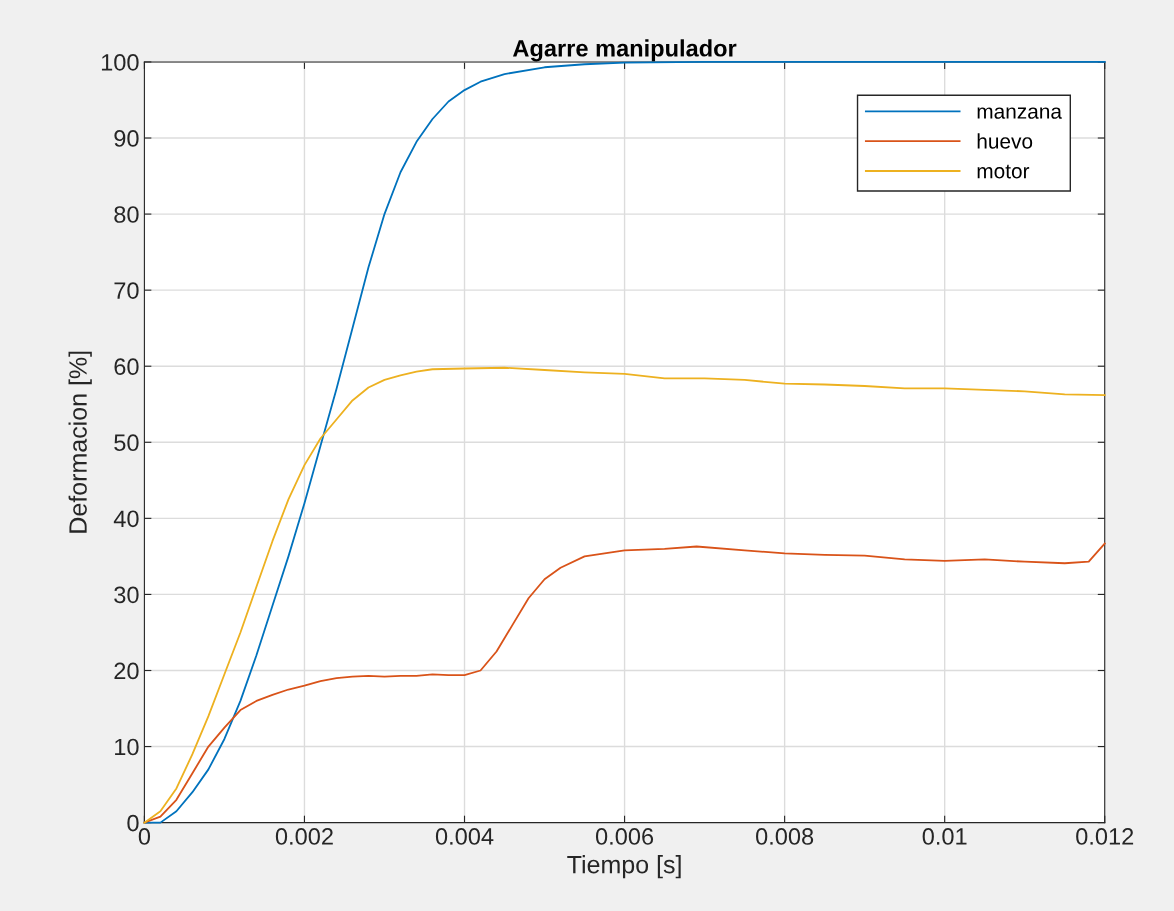  I want to click on x-tick-label: 0.008, so click(785, 836).